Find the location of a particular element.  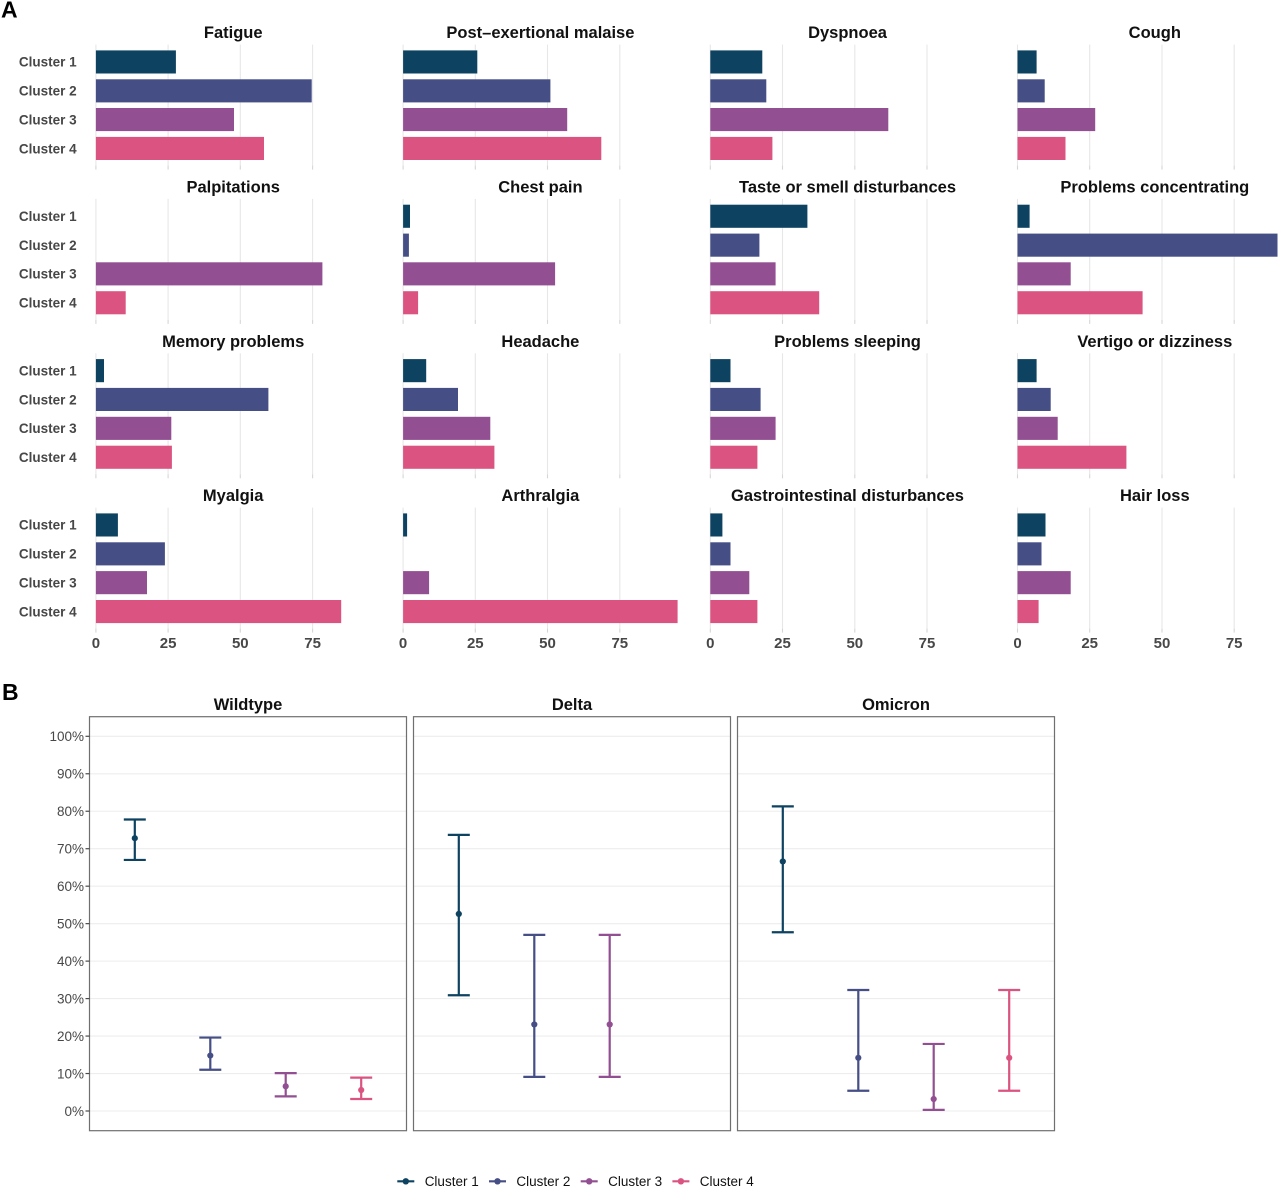

svg-text: Problems sleeping is located at coordinates (847, 342).